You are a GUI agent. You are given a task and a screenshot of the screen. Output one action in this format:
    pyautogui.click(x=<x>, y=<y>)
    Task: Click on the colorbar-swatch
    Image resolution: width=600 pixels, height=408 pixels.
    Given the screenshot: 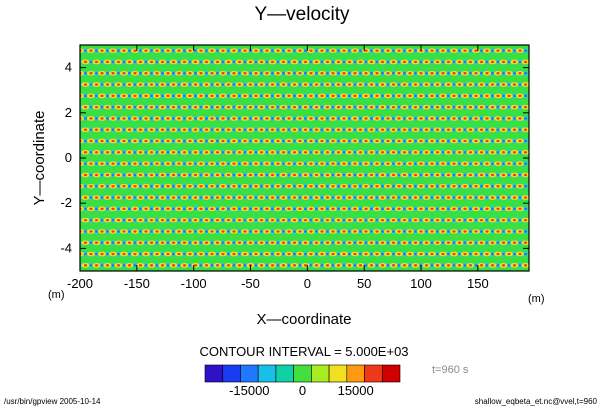 What is the action you would take?
    pyautogui.click(x=284, y=373)
    